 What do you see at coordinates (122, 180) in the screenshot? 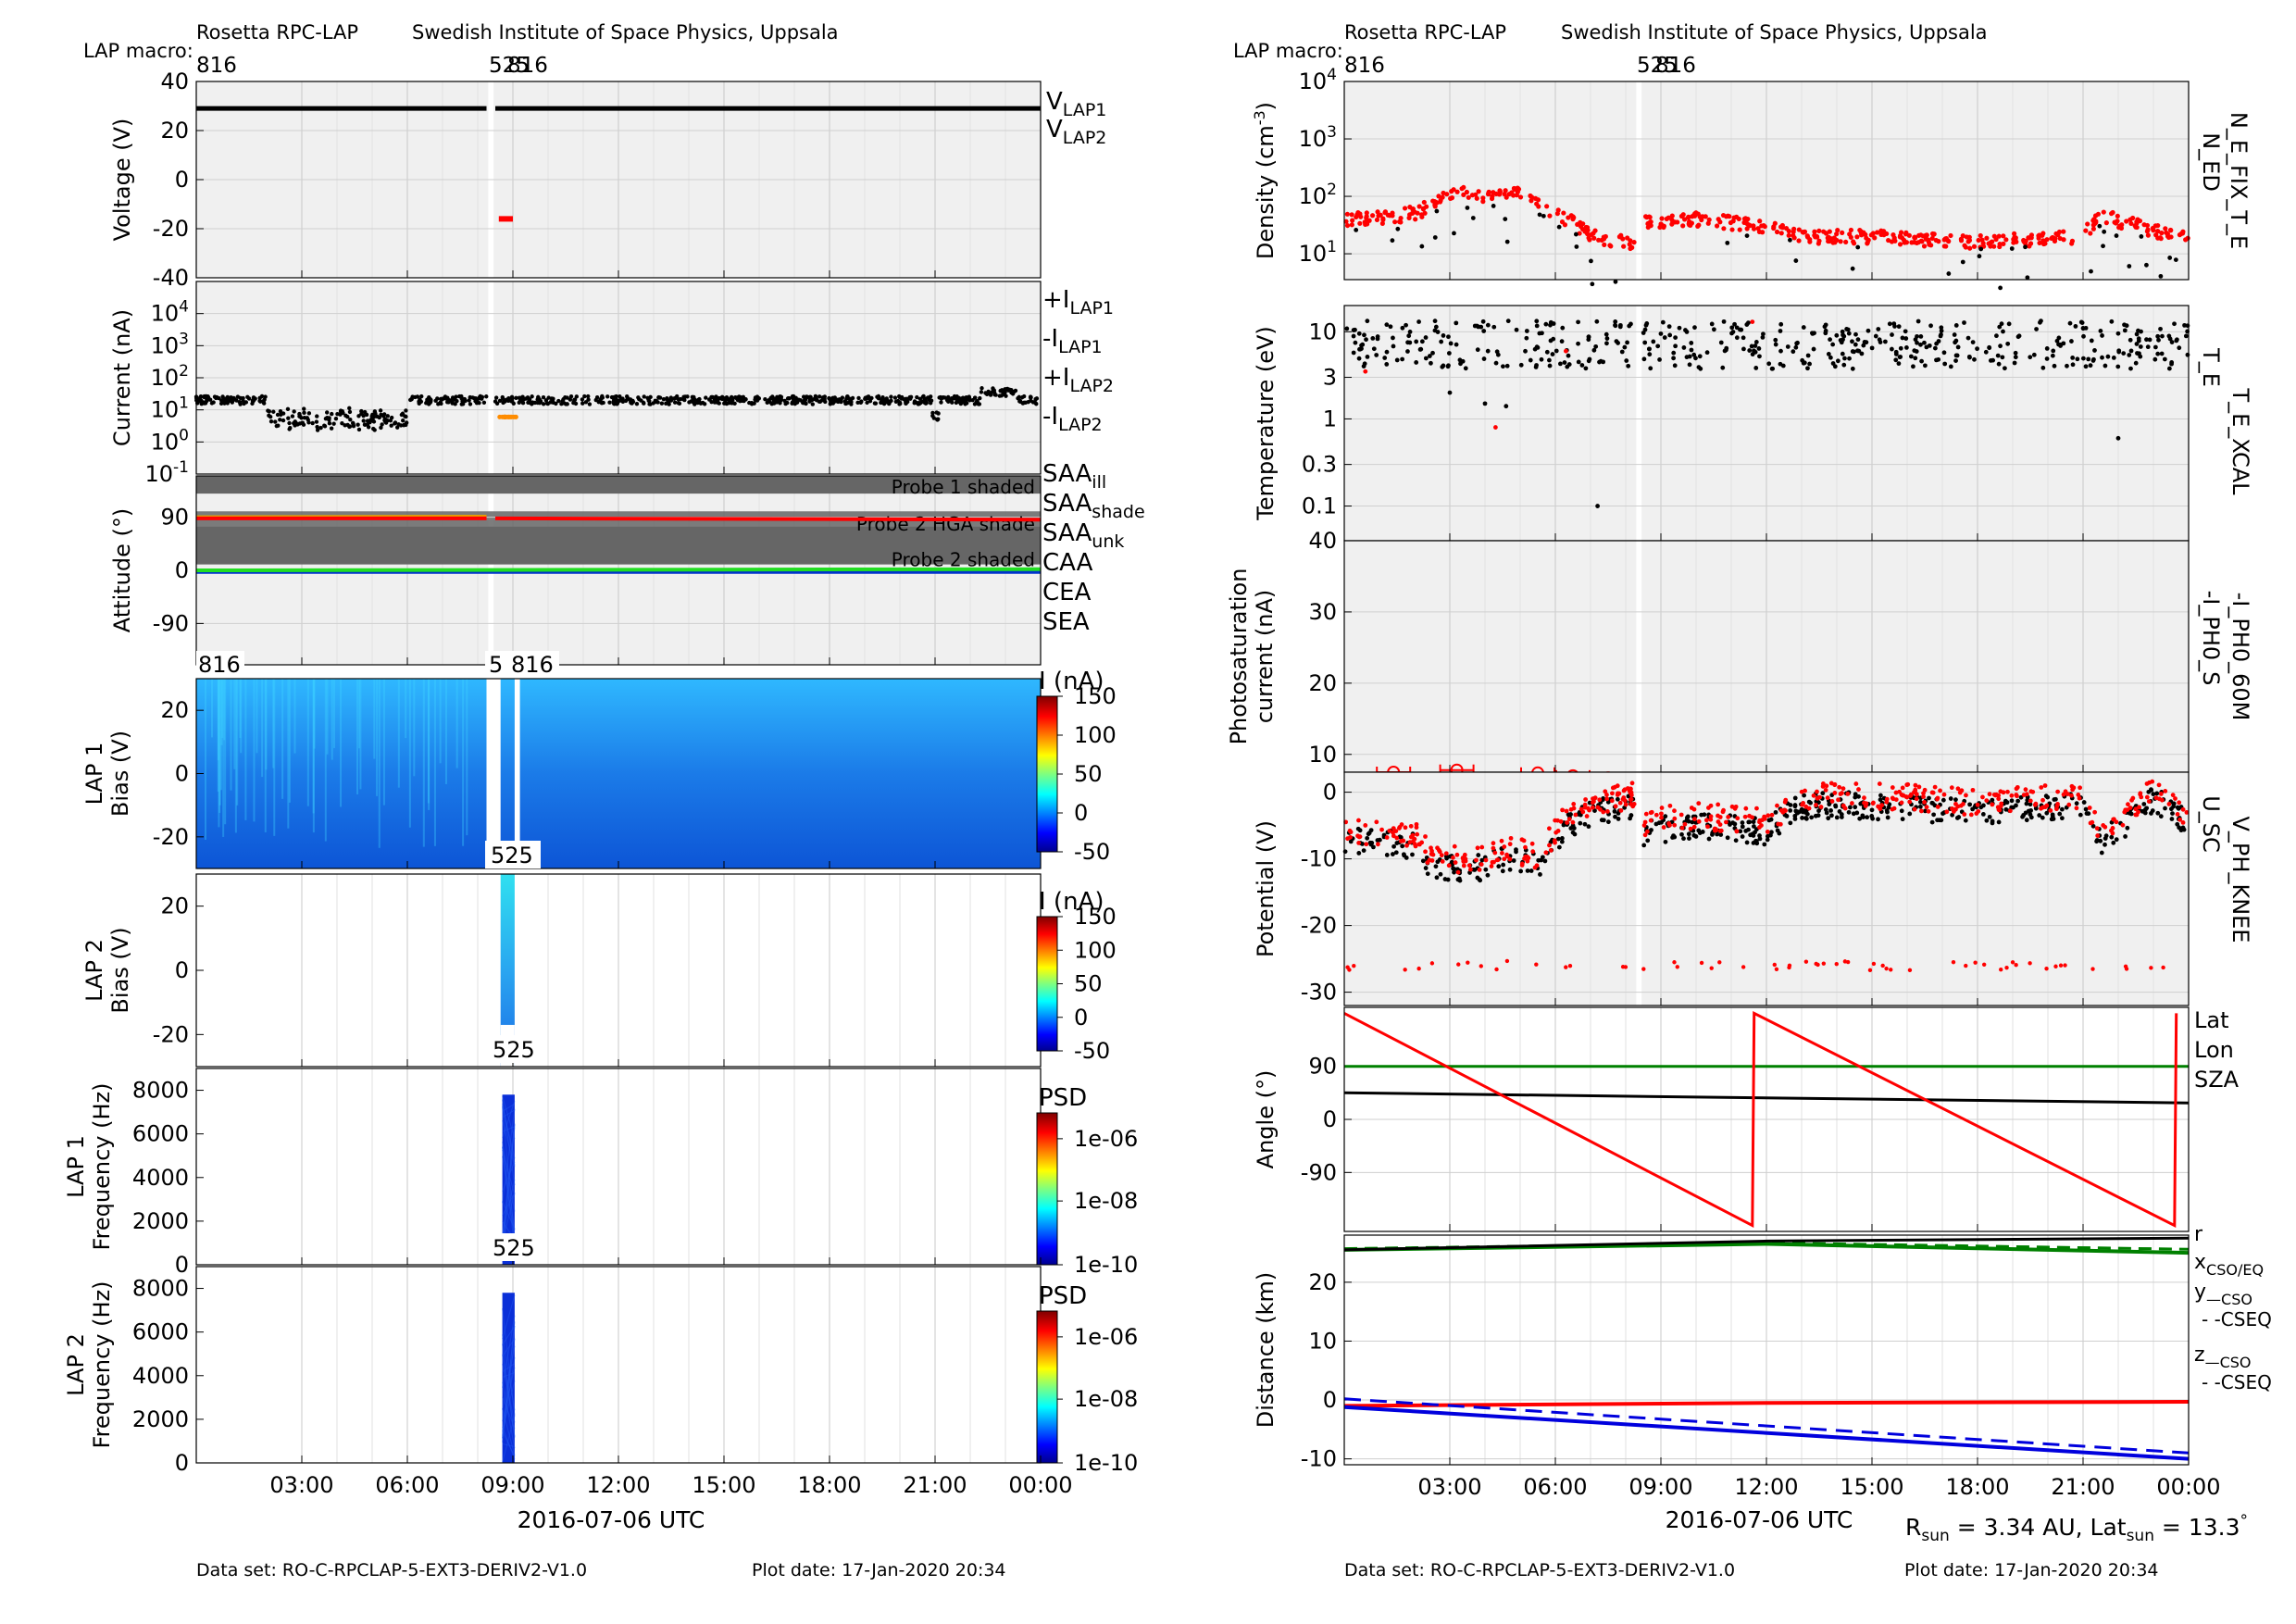
I see `voltage-ylabel: Voltage (V)` at bounding box center [122, 180].